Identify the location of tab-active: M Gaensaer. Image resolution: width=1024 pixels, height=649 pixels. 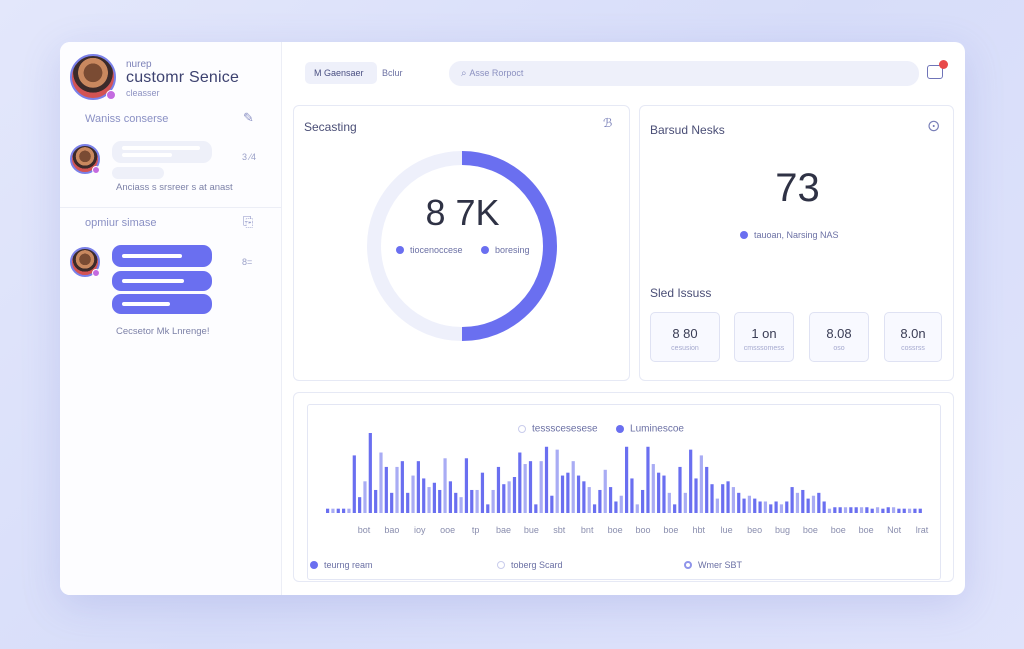
(341, 73).